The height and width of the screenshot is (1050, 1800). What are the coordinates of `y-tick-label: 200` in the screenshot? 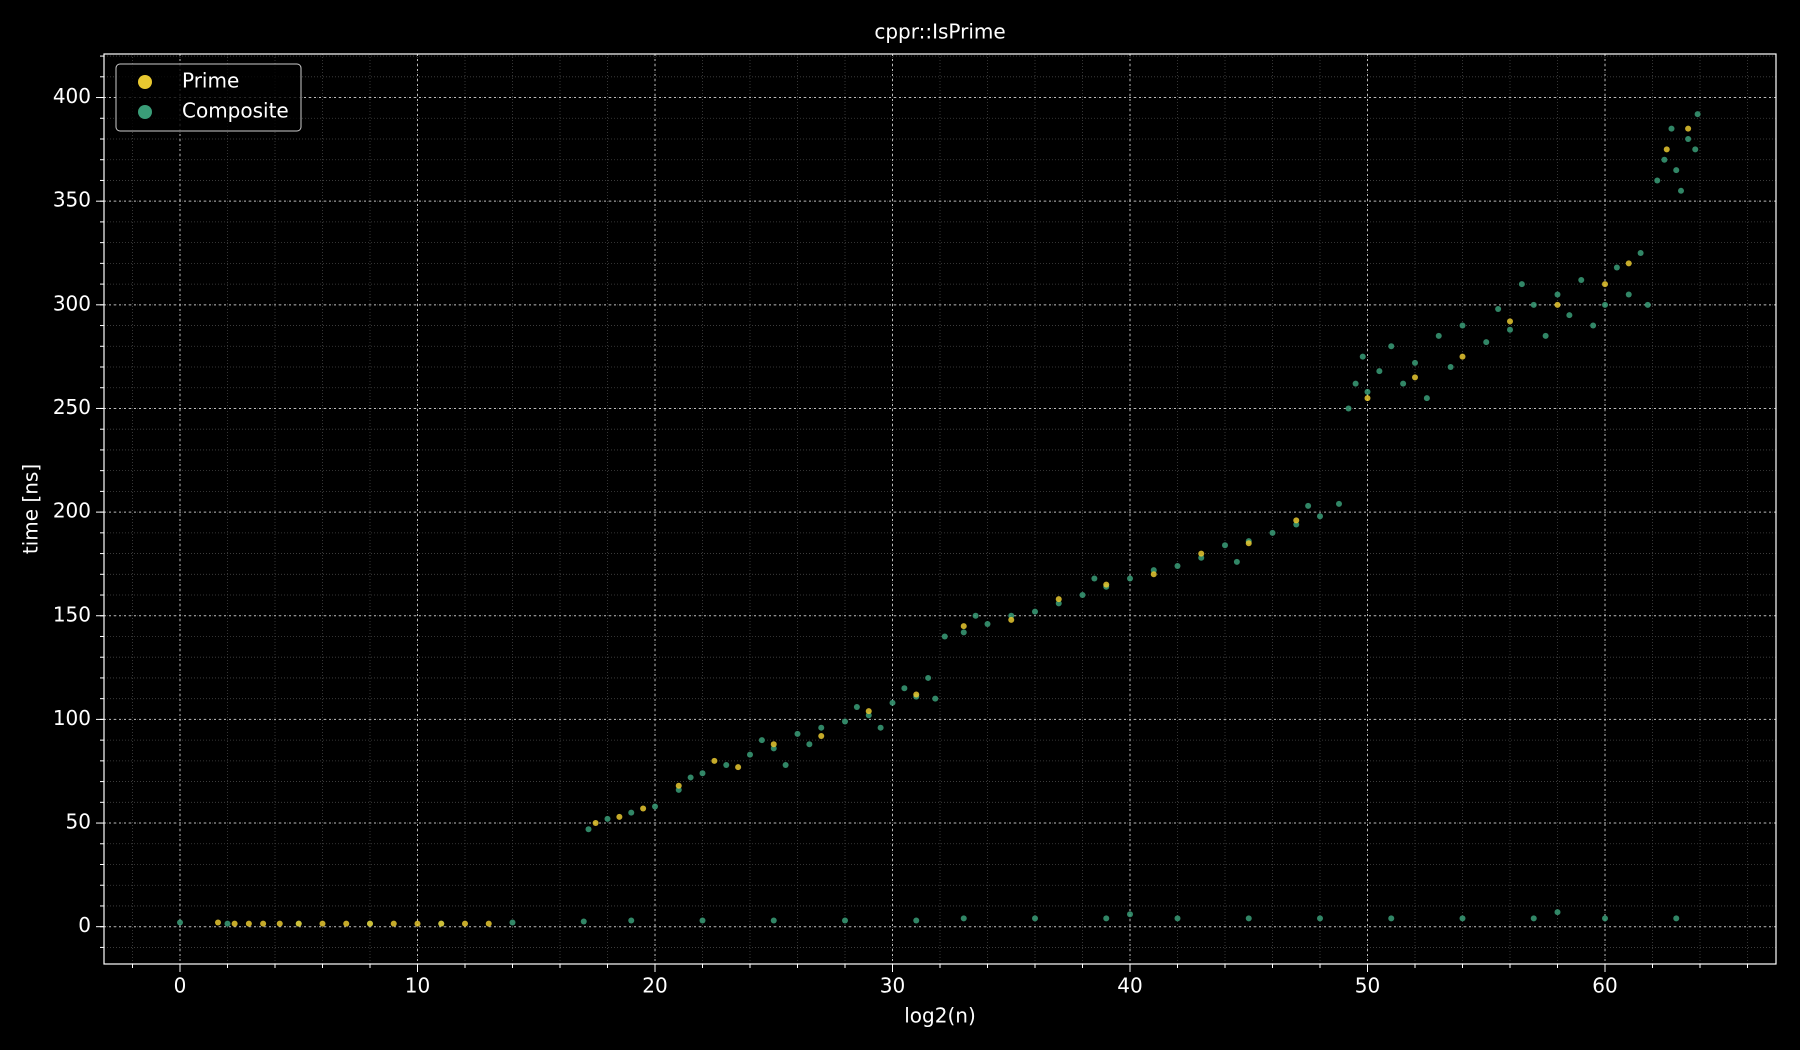 It's located at (72, 511).